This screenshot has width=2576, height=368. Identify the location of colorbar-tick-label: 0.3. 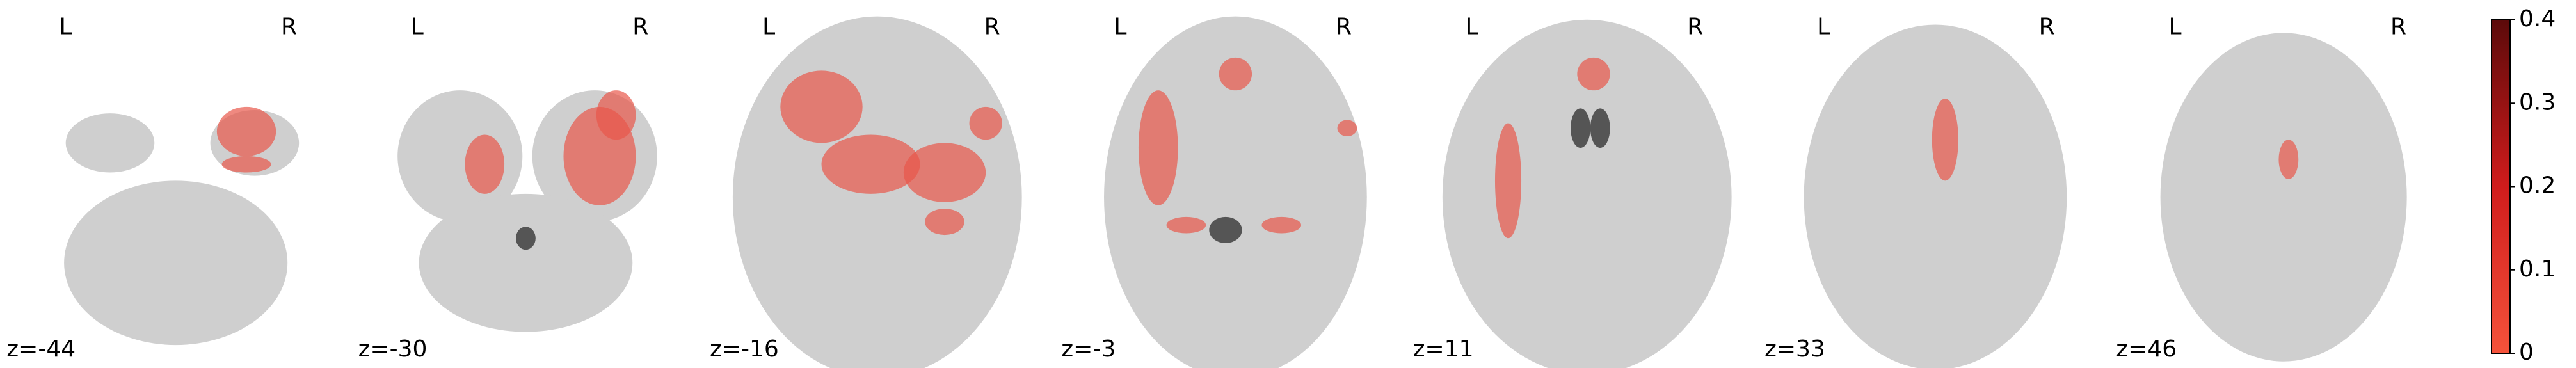
(2537, 102).